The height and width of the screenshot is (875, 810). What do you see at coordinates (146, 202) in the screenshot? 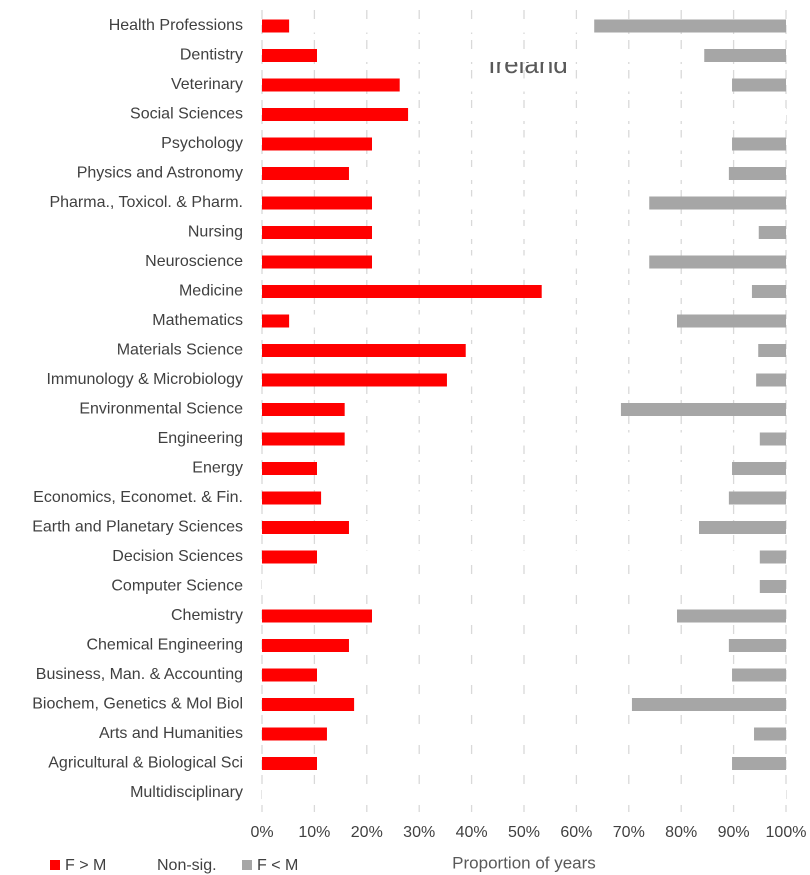
I see `y-tick-label: Pharma., Toxicol. & Pharm.` at bounding box center [146, 202].